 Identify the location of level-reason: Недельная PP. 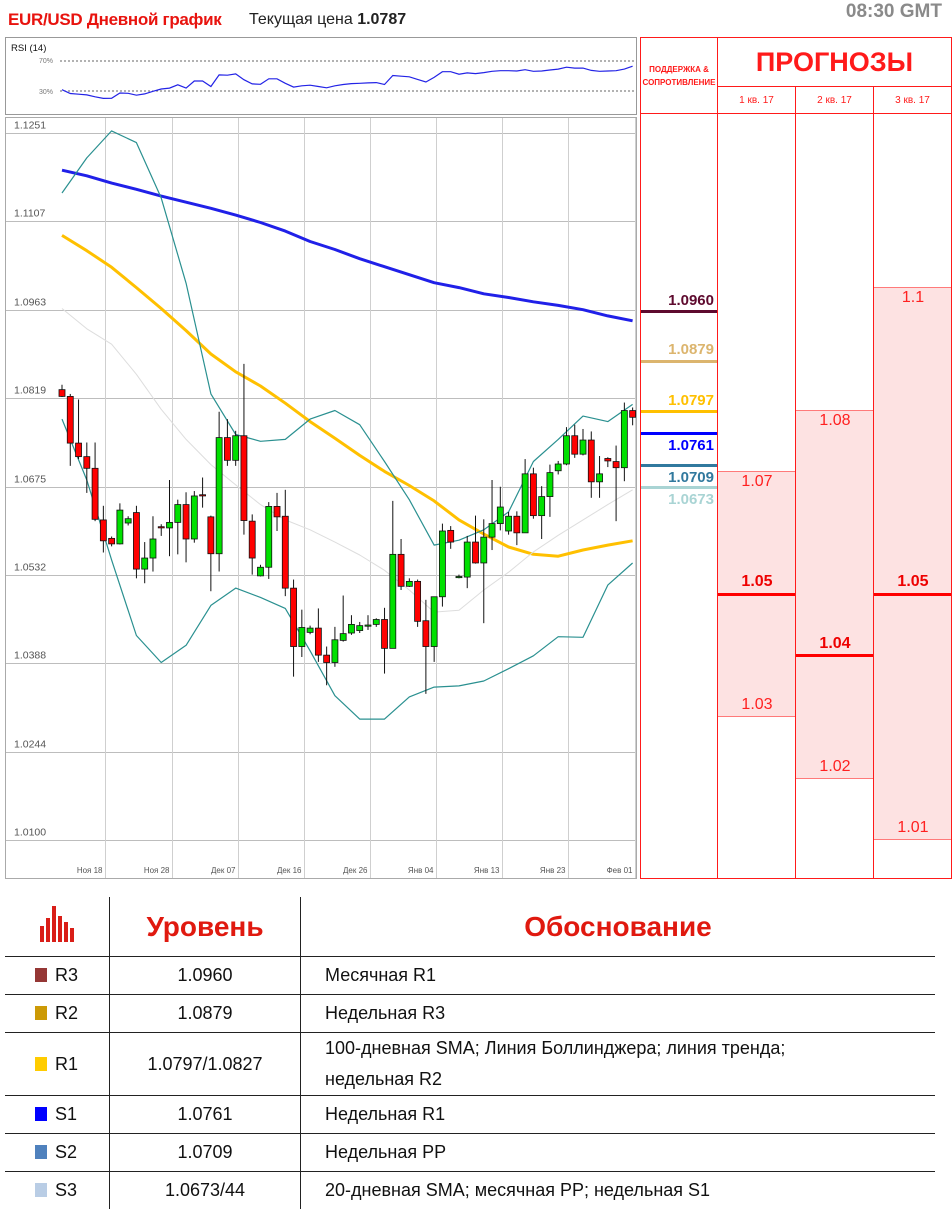
(617, 1152).